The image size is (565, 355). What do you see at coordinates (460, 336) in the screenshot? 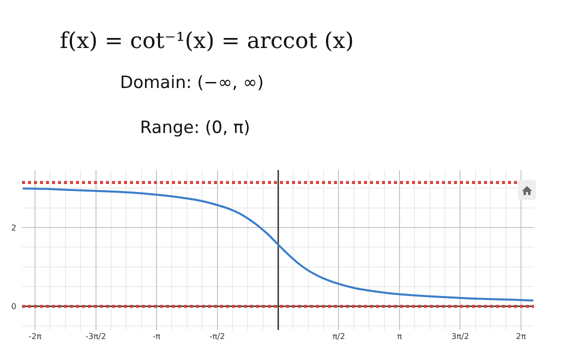
I see `x-tick-label: 3π/2` at bounding box center [460, 336].